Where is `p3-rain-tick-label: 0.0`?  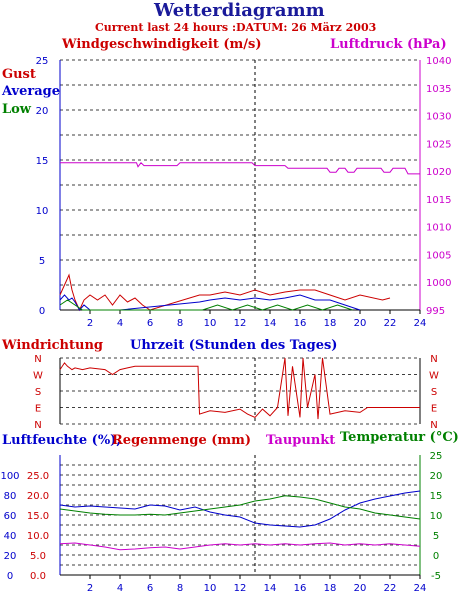 p3-rain-tick-label: 0.0 is located at coordinates (38, 576).